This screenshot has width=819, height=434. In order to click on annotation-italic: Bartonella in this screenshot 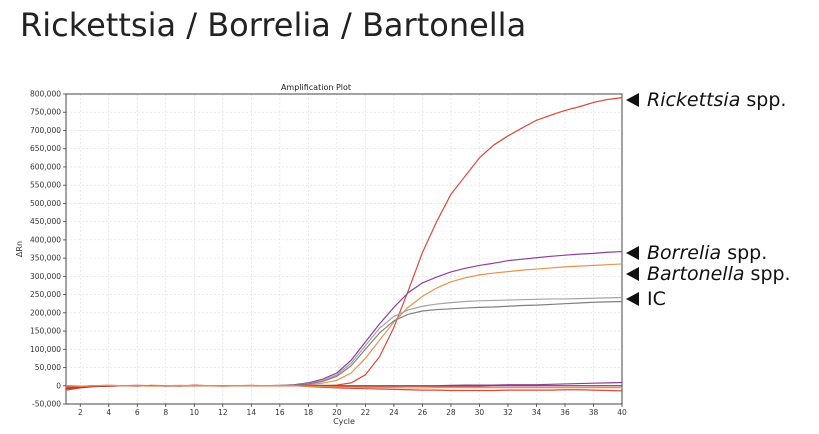, I will do `click(696, 274)`.